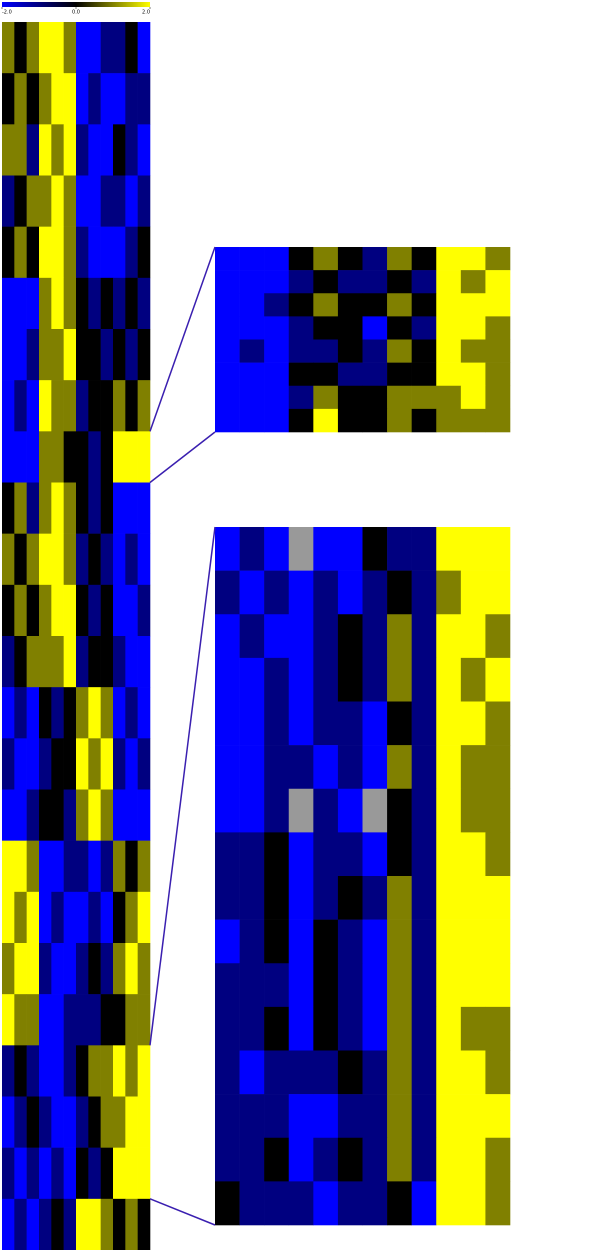 The image size is (600, 1250). What do you see at coordinates (76, 4) in the screenshot?
I see `color-bar` at bounding box center [76, 4].